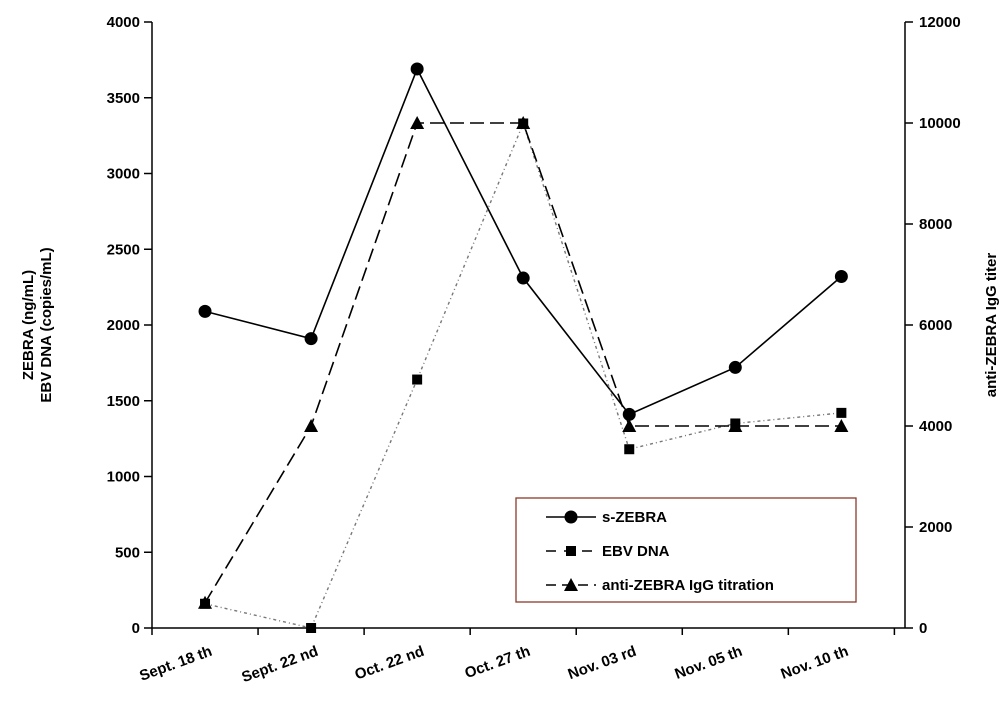 The height and width of the screenshot is (706, 1008). I want to click on y-right-tick-label: 6000, so click(935, 325).